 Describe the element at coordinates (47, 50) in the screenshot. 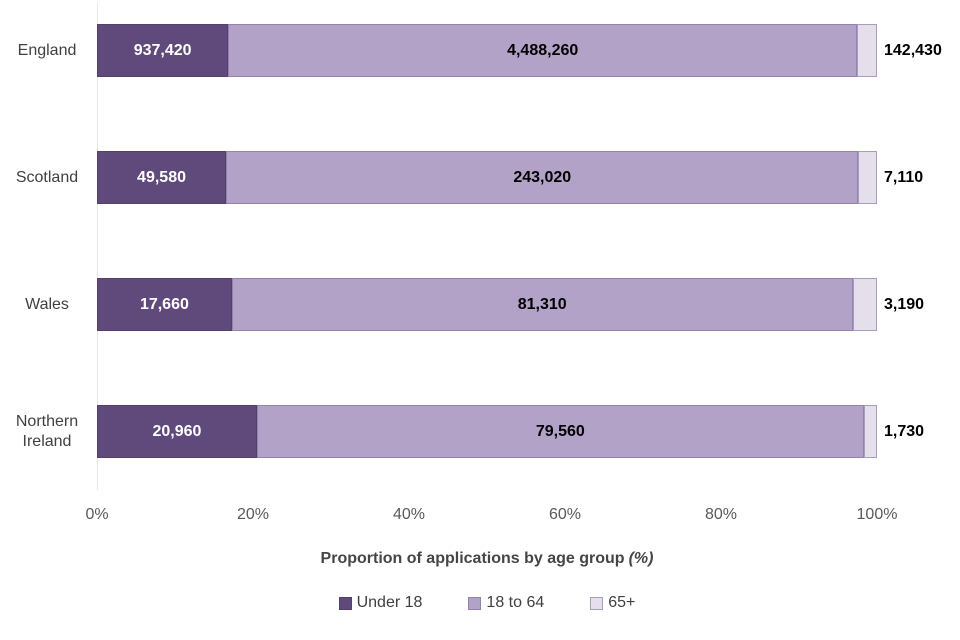

I see `category-label-england: England` at that location.